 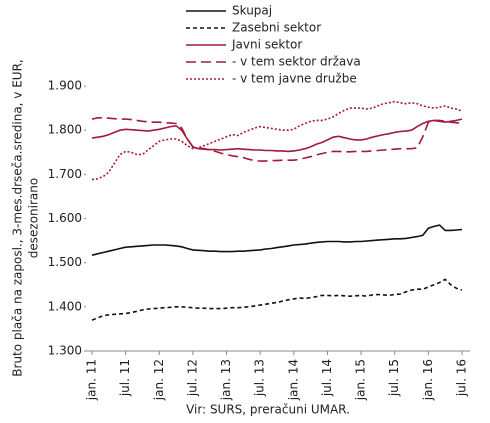 I want to click on x-tick-label: jan. 12, so click(x=159, y=380).